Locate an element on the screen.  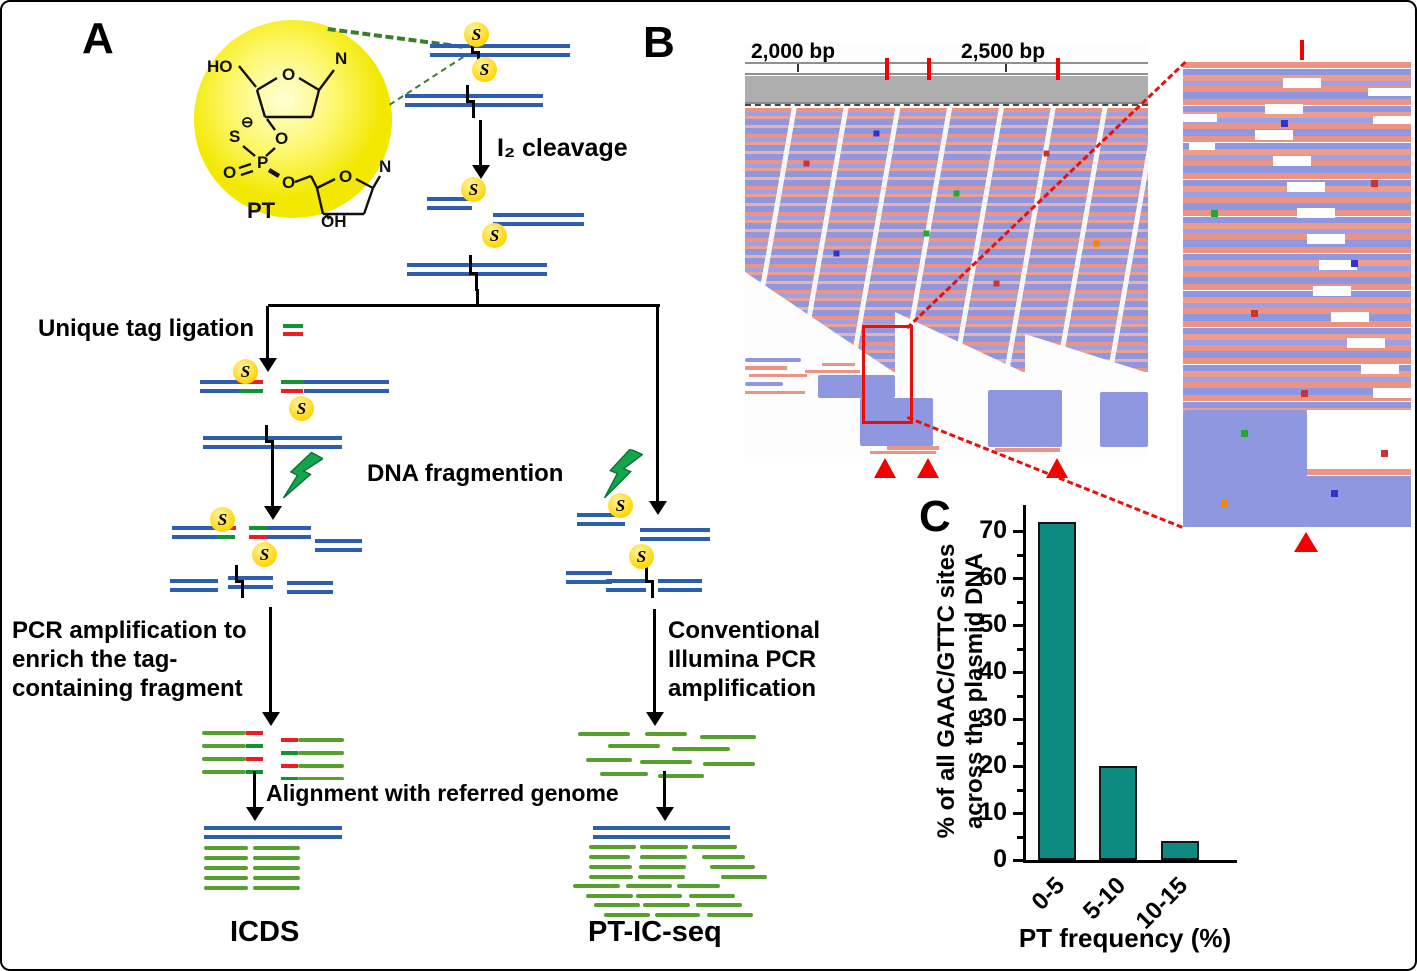
y-axis-line is located at coordinates (1024, 684).